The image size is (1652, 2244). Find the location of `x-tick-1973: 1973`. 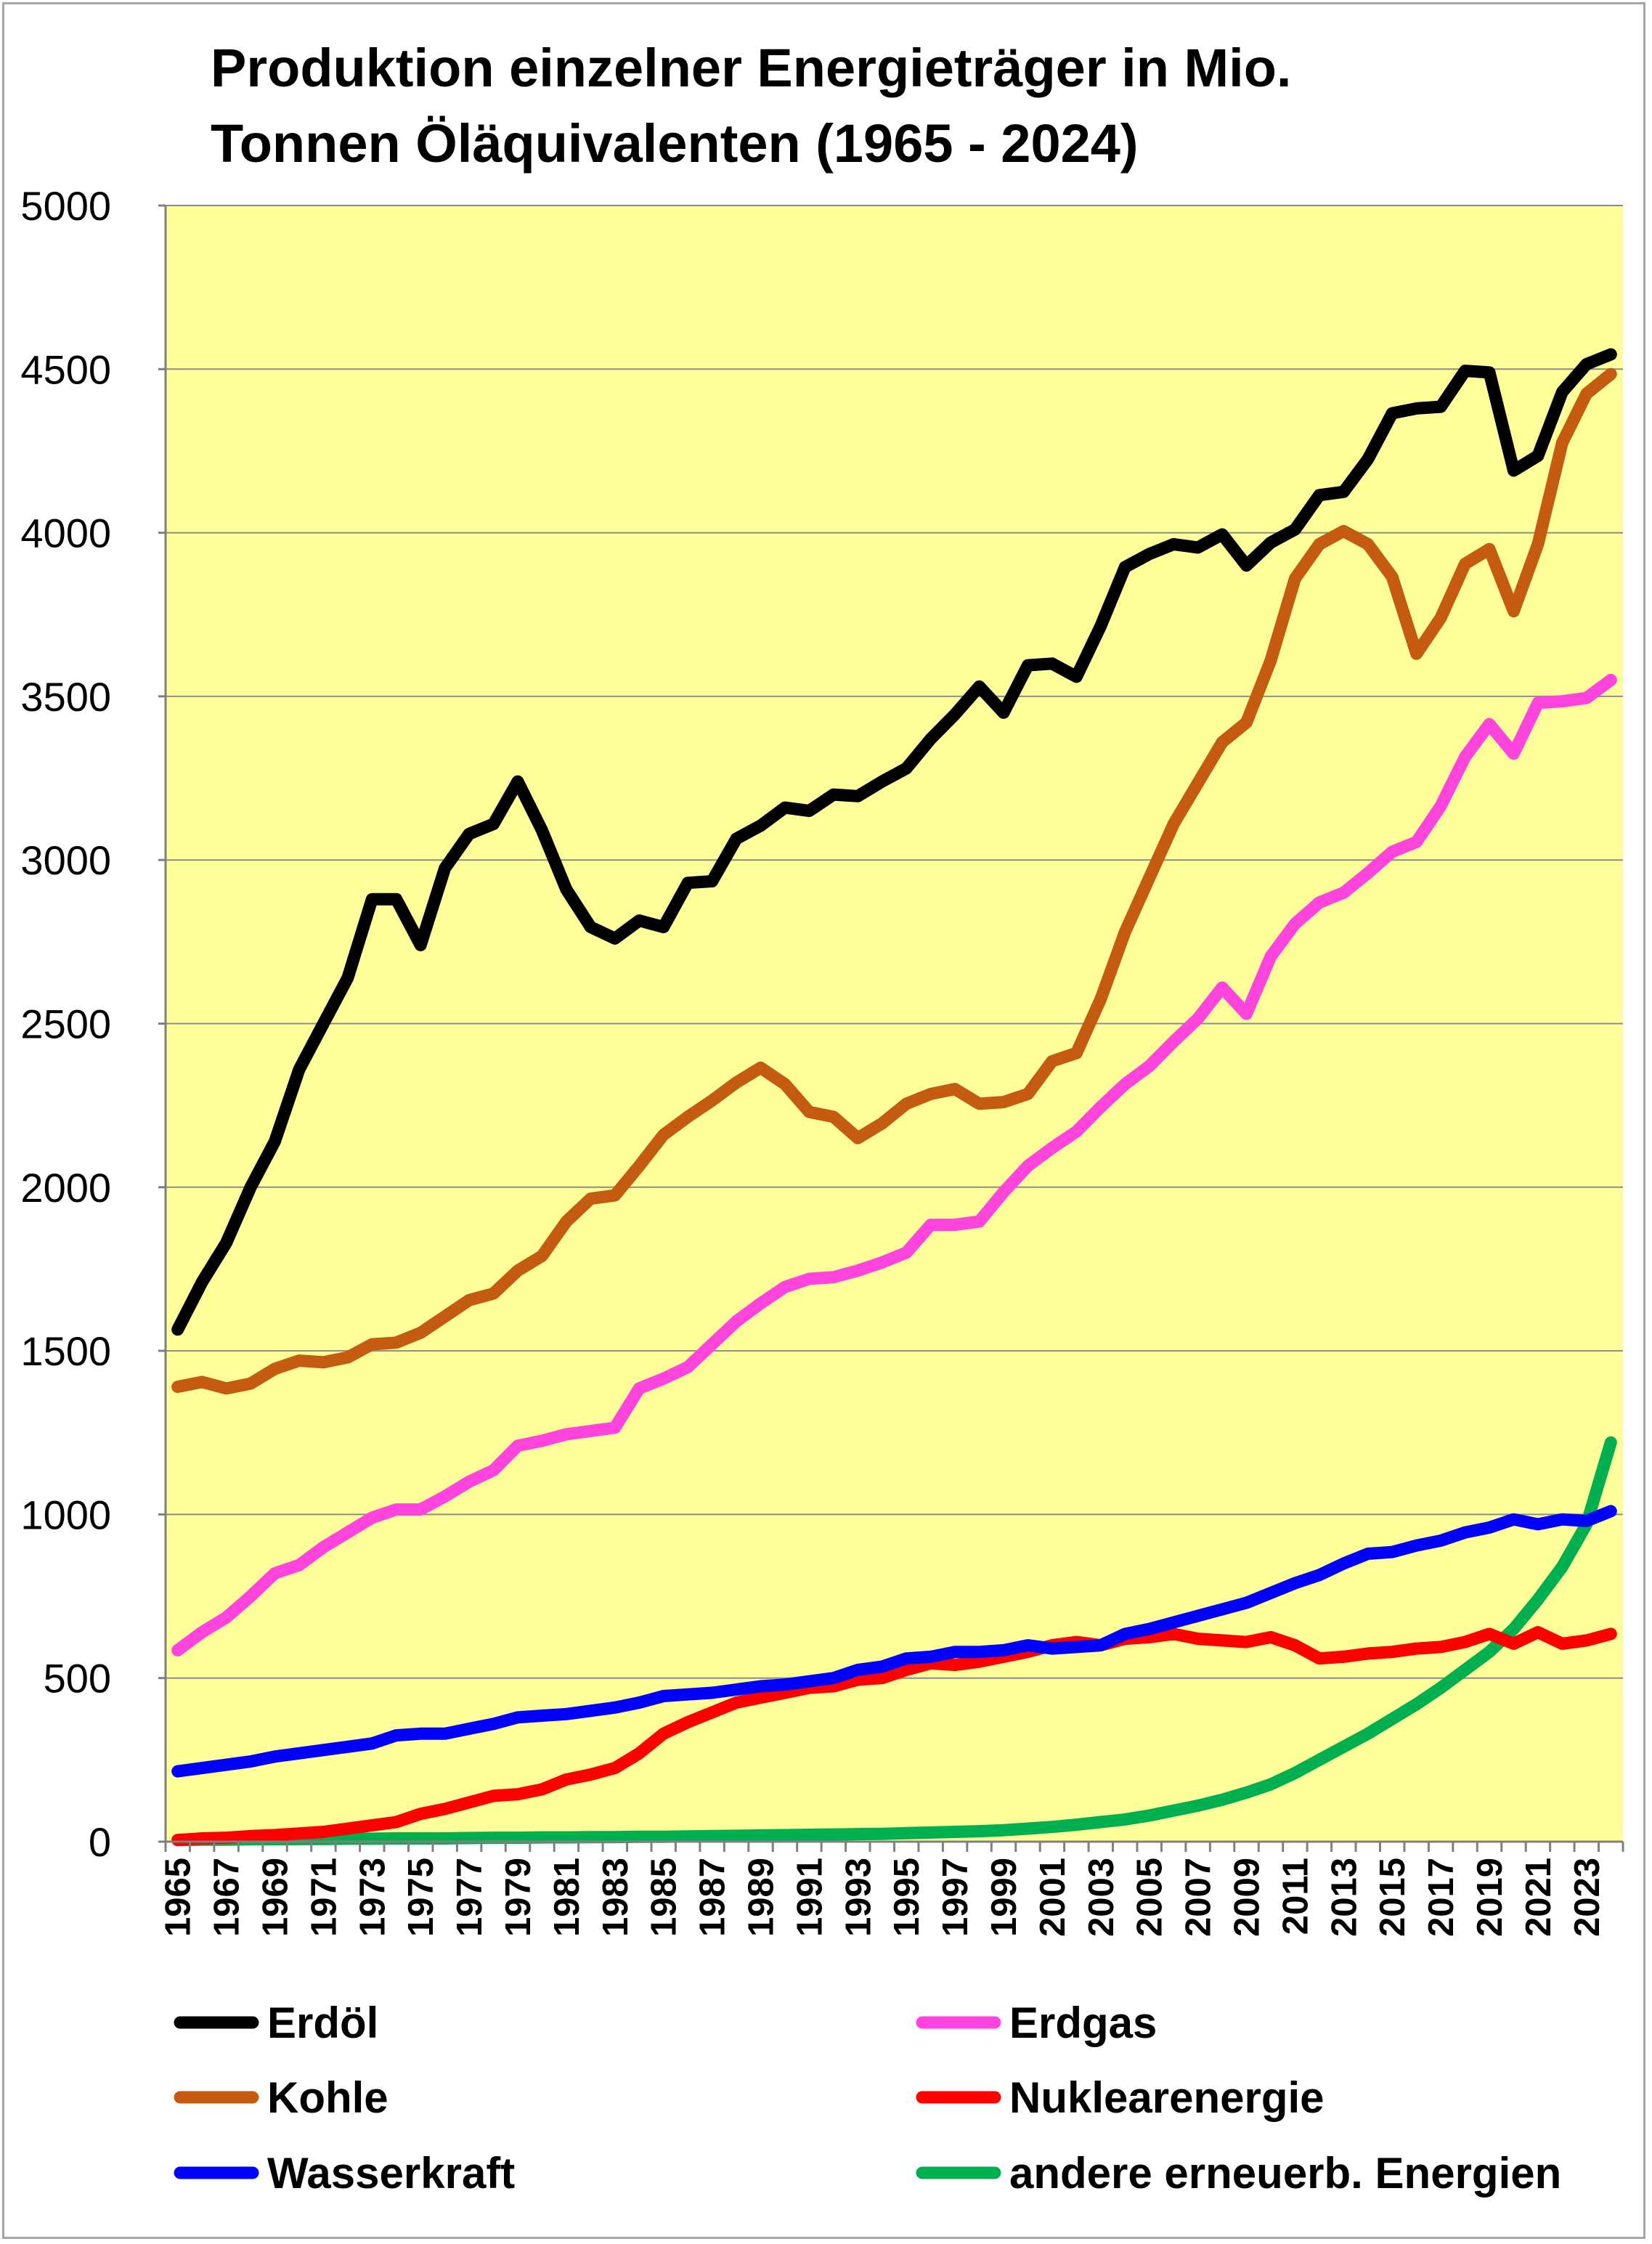

x-tick-1973: 1973 is located at coordinates (372, 1897).